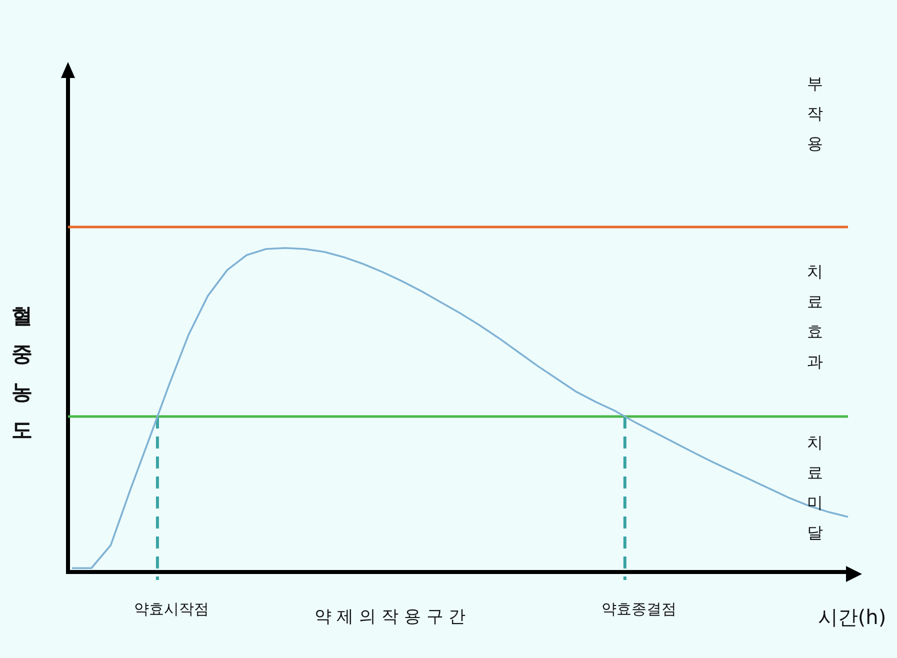 The width and height of the screenshot is (897, 658). What do you see at coordinates (852, 617) in the screenshot?
I see `x-axis-title: 시간(h)` at bounding box center [852, 617].